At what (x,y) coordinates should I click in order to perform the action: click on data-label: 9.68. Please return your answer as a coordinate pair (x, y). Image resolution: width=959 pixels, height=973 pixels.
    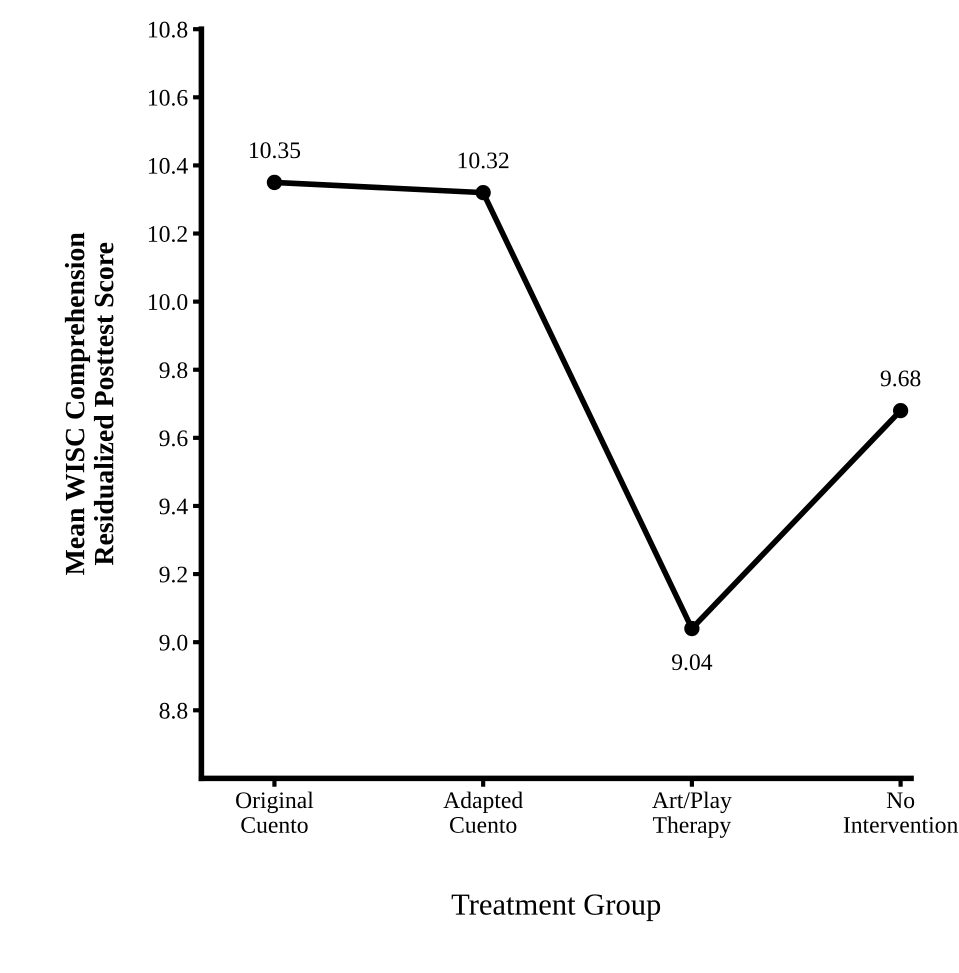
    Looking at the image, I should click on (900, 378).